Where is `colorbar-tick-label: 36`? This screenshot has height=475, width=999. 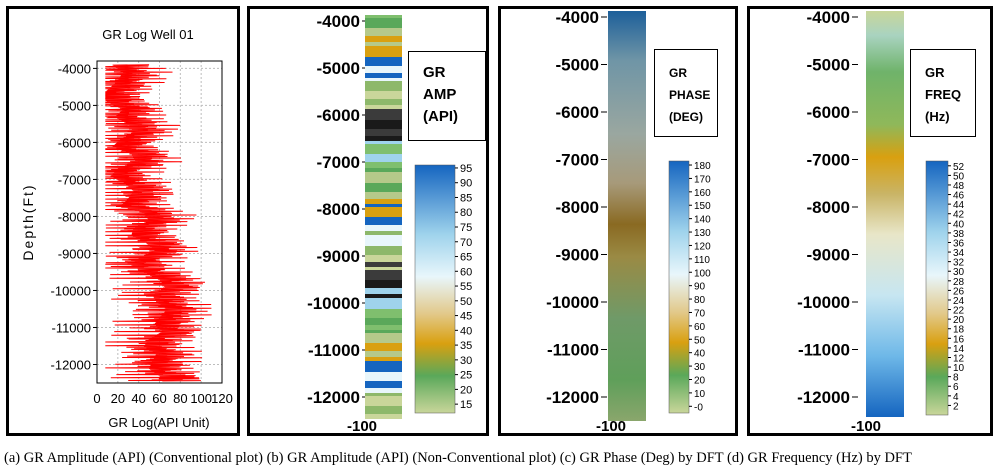
colorbar-tick-label: 36 is located at coordinates (959, 243).